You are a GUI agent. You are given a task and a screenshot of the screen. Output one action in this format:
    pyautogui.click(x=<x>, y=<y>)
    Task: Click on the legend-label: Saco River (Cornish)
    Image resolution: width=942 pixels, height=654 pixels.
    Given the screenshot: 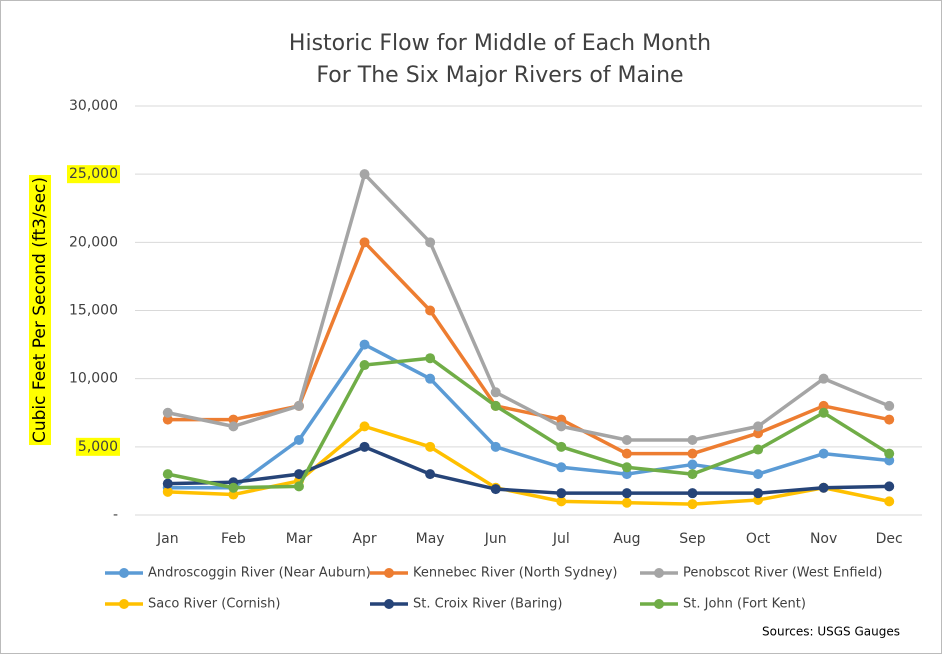 What is the action you would take?
    pyautogui.click(x=214, y=604)
    